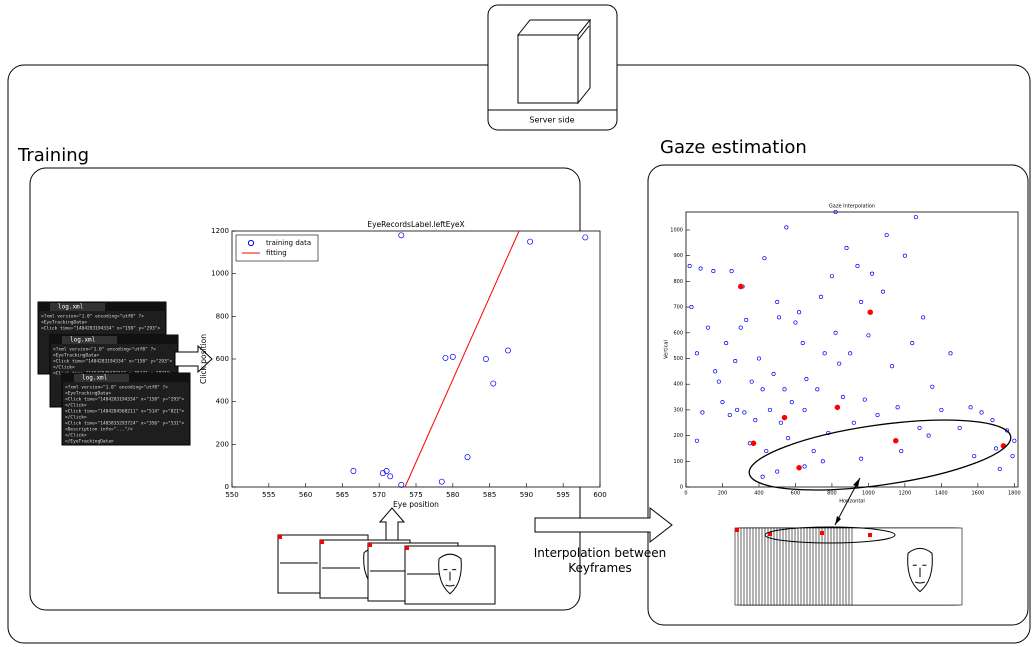  I want to click on window-bg, so click(126, 409).